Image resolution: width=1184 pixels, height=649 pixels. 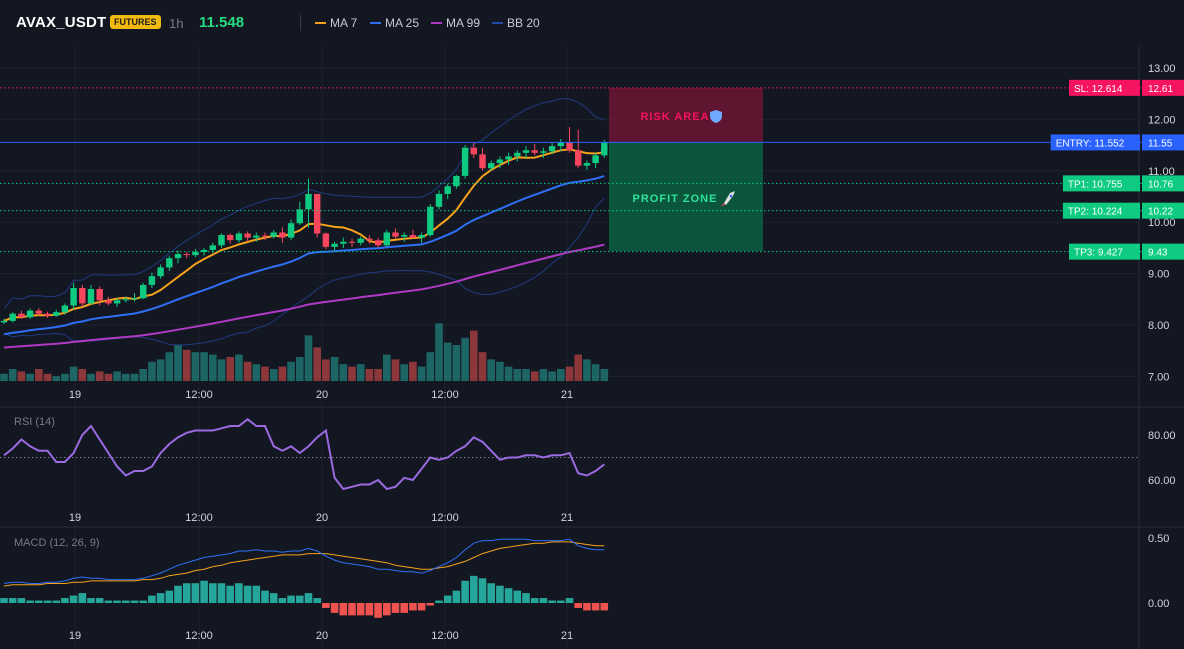 What do you see at coordinates (75, 518) in the screenshot?
I see `time-tick-label: 19` at bounding box center [75, 518].